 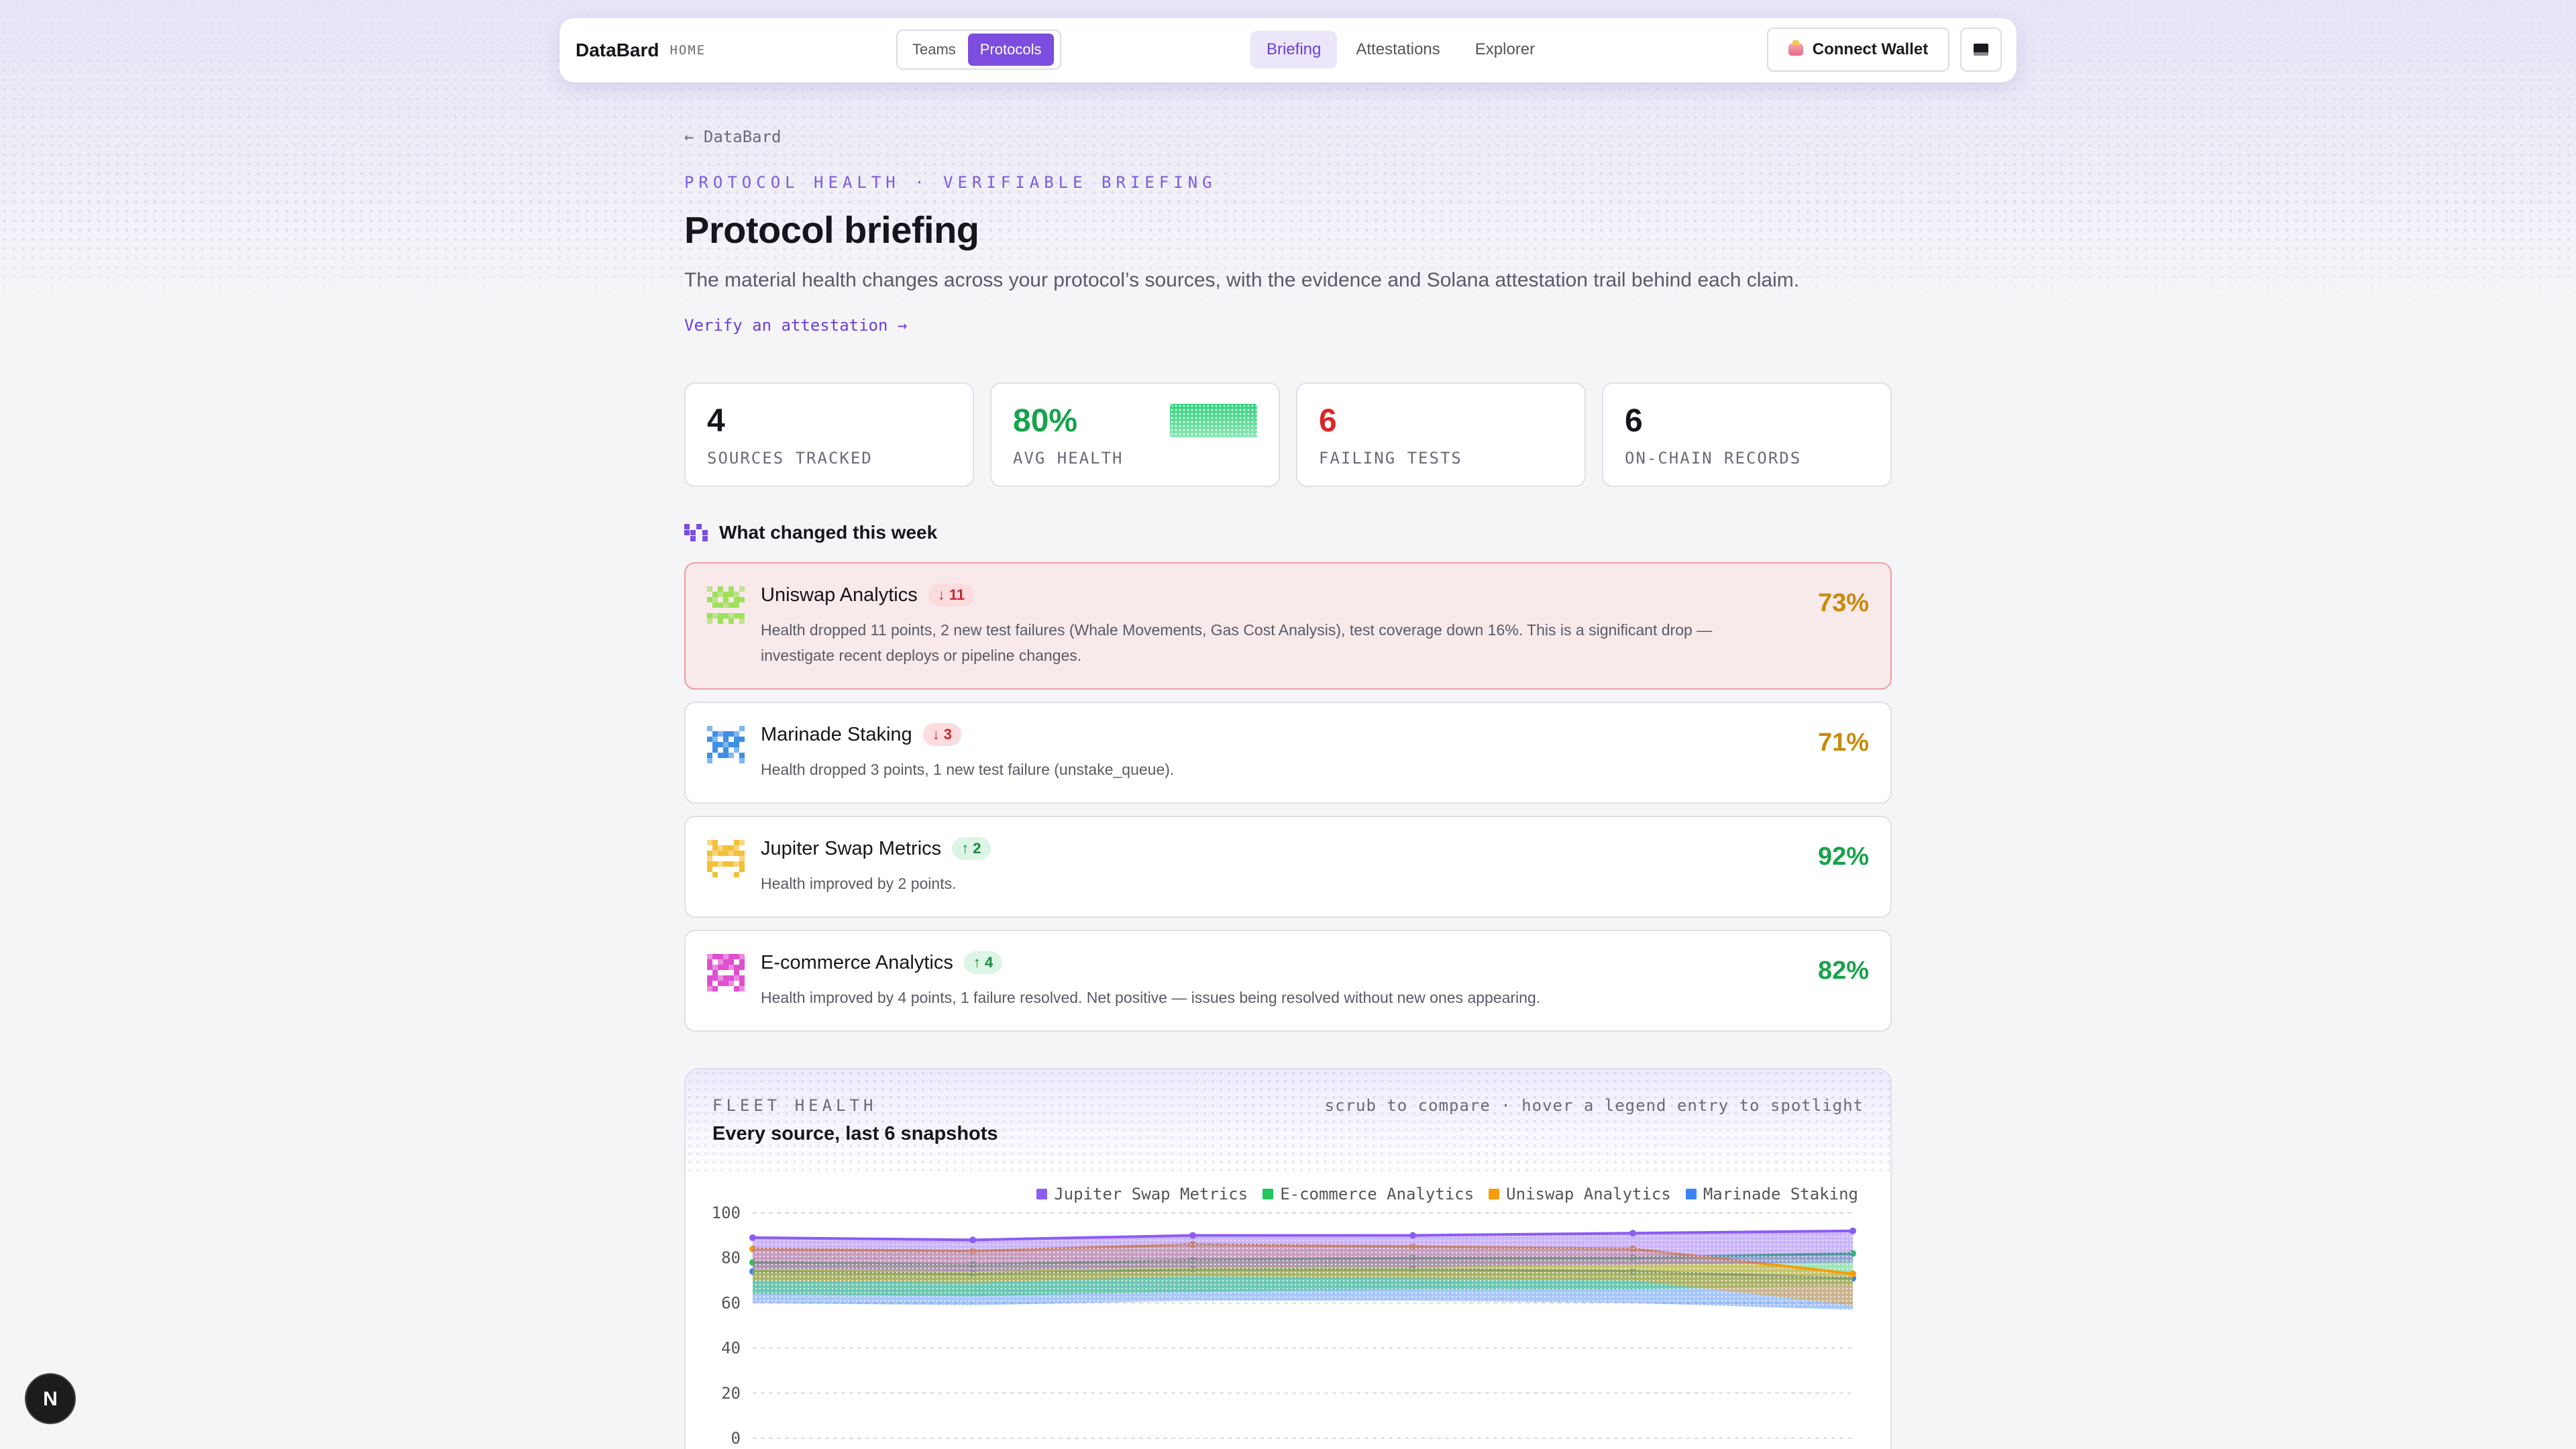 I want to click on segment-teams: Teams, so click(x=934, y=49).